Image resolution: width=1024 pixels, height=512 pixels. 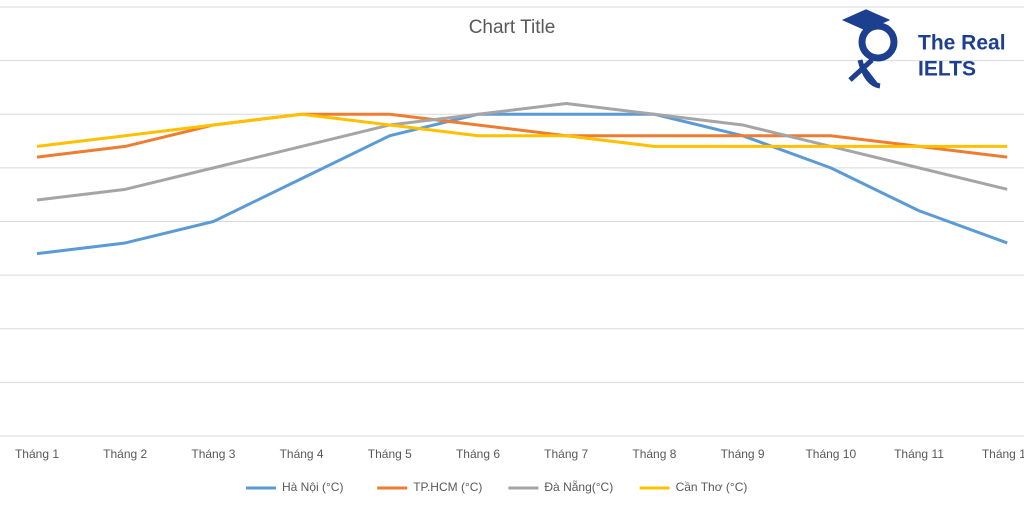 I want to click on logo-text: IELTS, so click(x=947, y=69).